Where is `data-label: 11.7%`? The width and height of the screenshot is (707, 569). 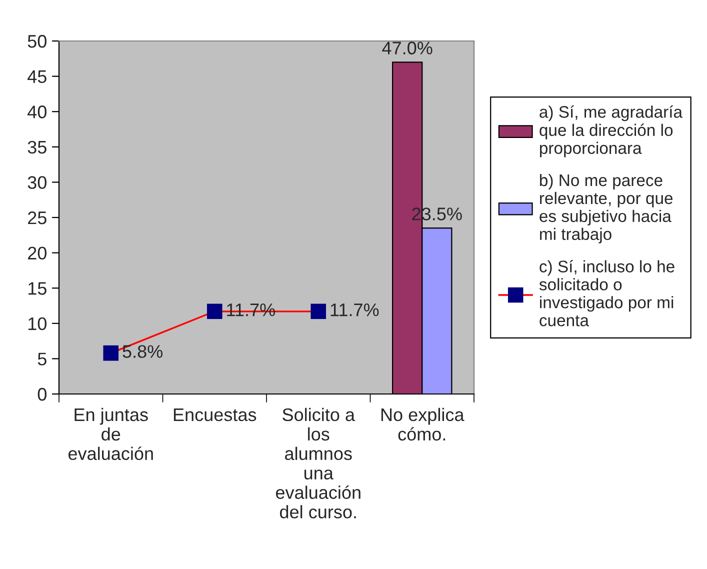
data-label: 11.7% is located at coordinates (354, 310).